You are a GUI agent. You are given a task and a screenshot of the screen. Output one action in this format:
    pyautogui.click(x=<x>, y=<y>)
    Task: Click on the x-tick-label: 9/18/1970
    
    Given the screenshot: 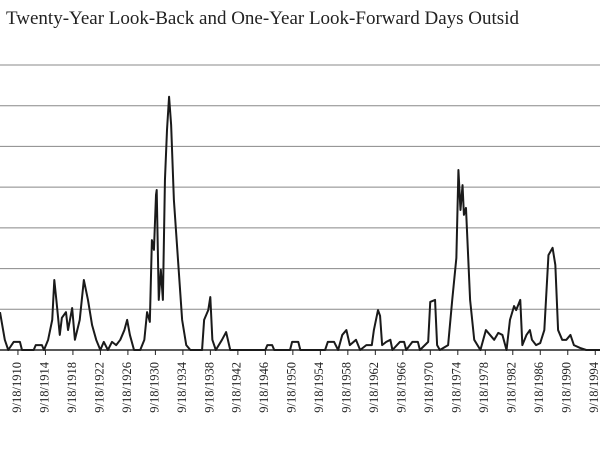 What is the action you would take?
    pyautogui.click(x=429, y=387)
    